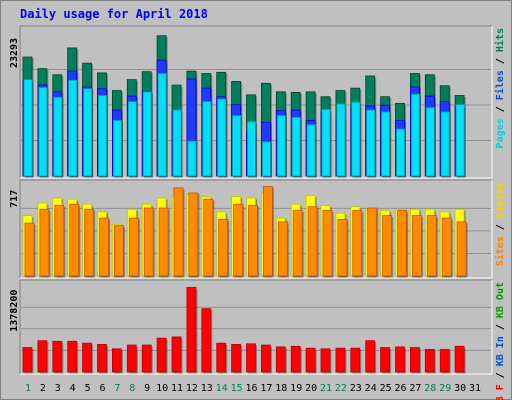  I want to click on x-tick-label: 27, so click(415, 388).